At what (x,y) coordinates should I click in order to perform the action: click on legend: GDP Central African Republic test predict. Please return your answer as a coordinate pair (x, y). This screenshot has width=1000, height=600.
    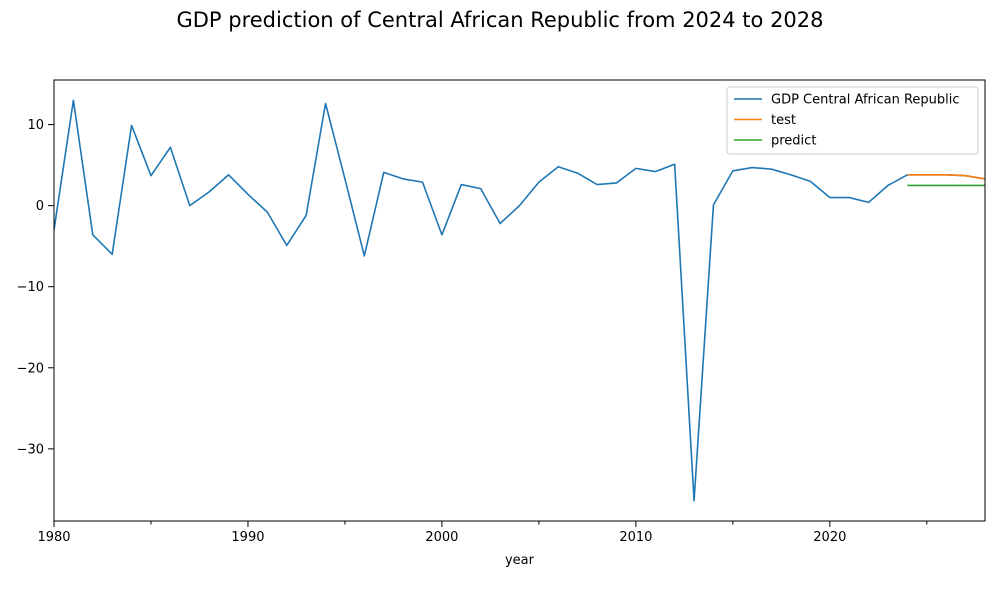
    Looking at the image, I should click on (852, 120).